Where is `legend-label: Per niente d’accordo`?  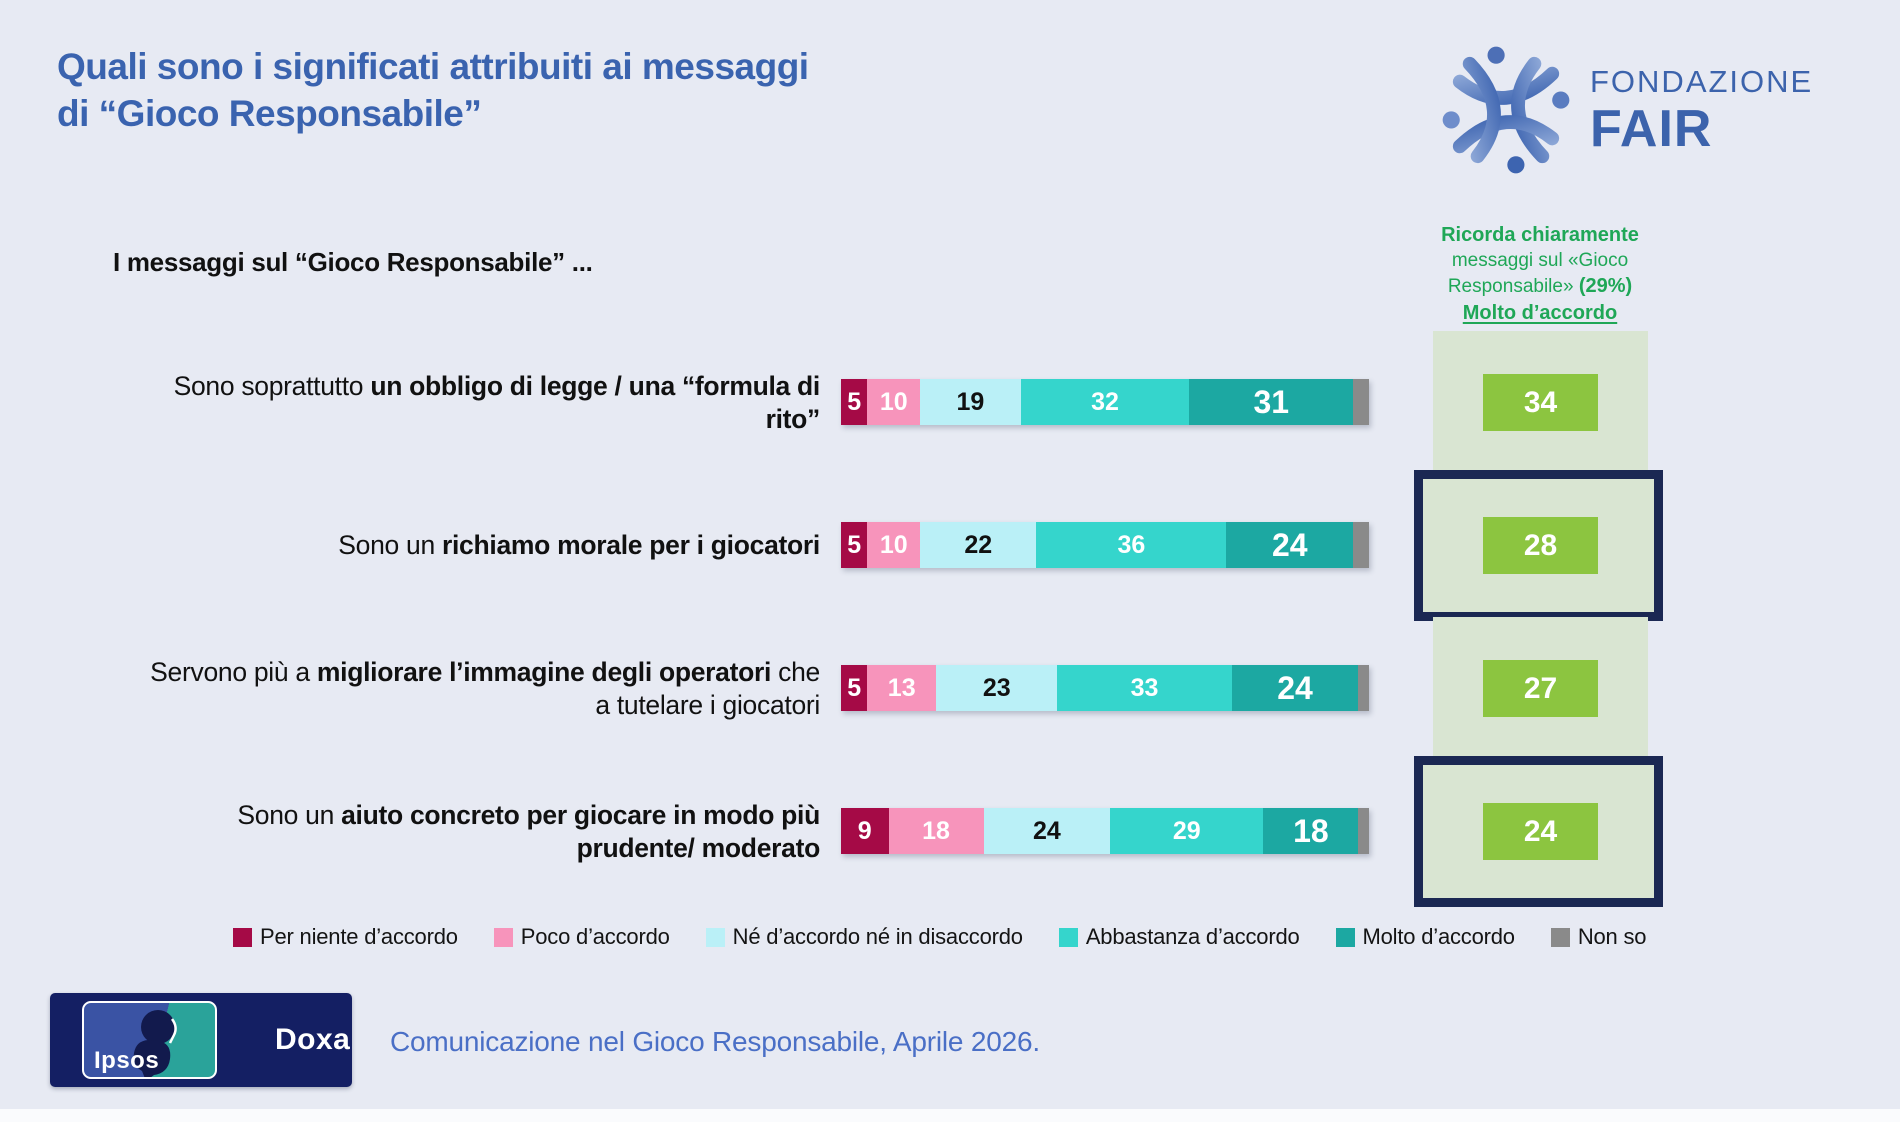 legend-label: Per niente d’accordo is located at coordinates (359, 936).